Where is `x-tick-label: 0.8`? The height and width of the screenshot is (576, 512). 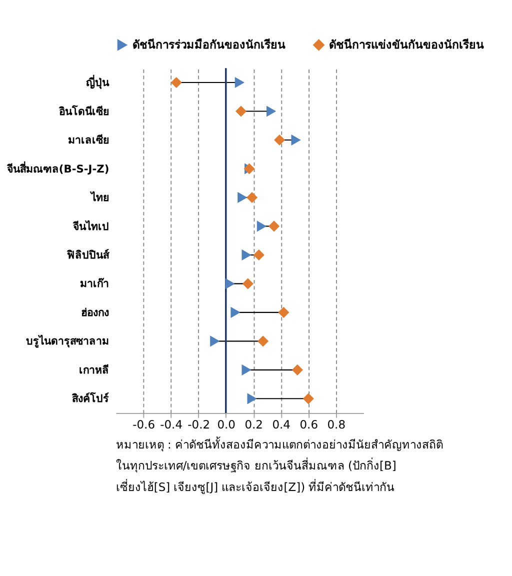
x-tick-label: 0.8 is located at coordinates (336, 424).